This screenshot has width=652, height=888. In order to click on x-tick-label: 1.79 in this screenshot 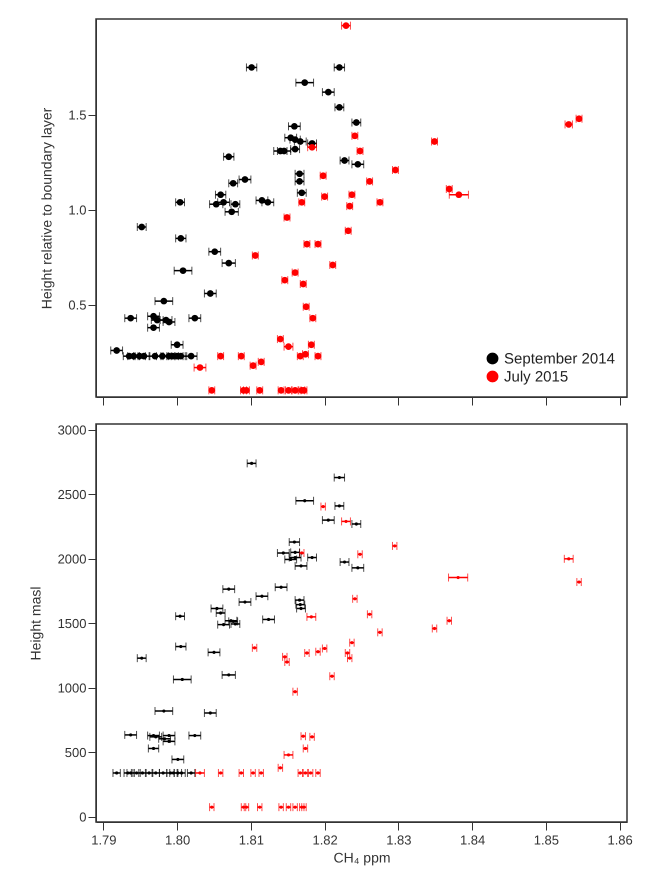, I will do `click(104, 840)`.